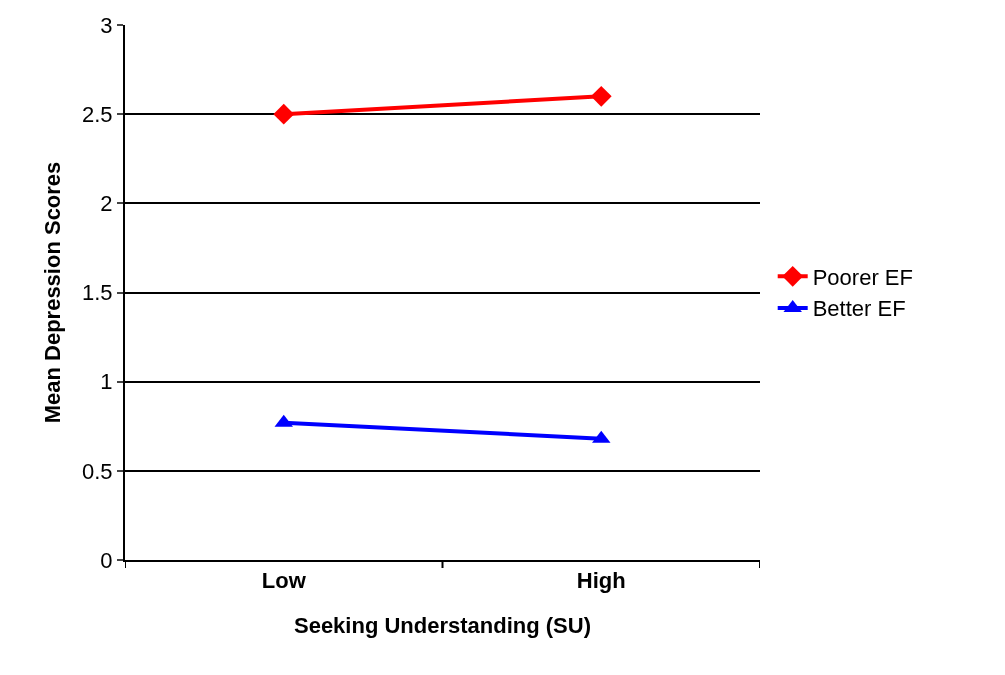 The height and width of the screenshot is (675, 1005). Describe the element at coordinates (859, 309) in the screenshot. I see `legend-label: Better EF` at that location.